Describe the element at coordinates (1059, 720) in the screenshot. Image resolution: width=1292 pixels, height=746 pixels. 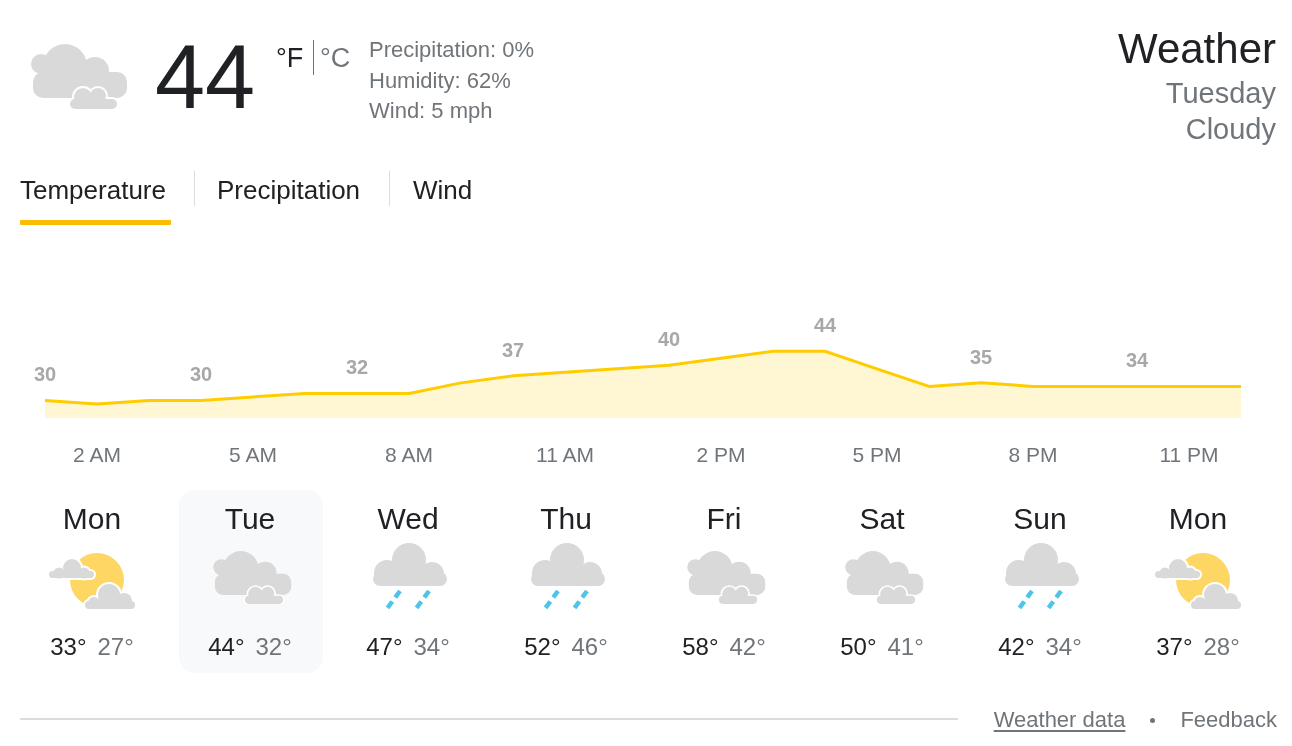
I see `text: Weather data` at that location.